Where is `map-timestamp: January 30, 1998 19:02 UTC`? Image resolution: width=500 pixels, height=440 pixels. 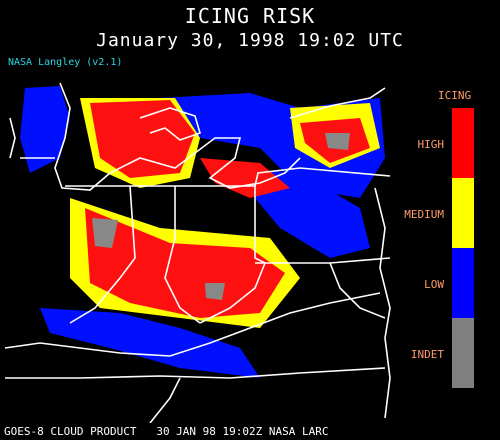
map-timestamp: January 30, 1998 19:02 UTC is located at coordinates (250, 40).